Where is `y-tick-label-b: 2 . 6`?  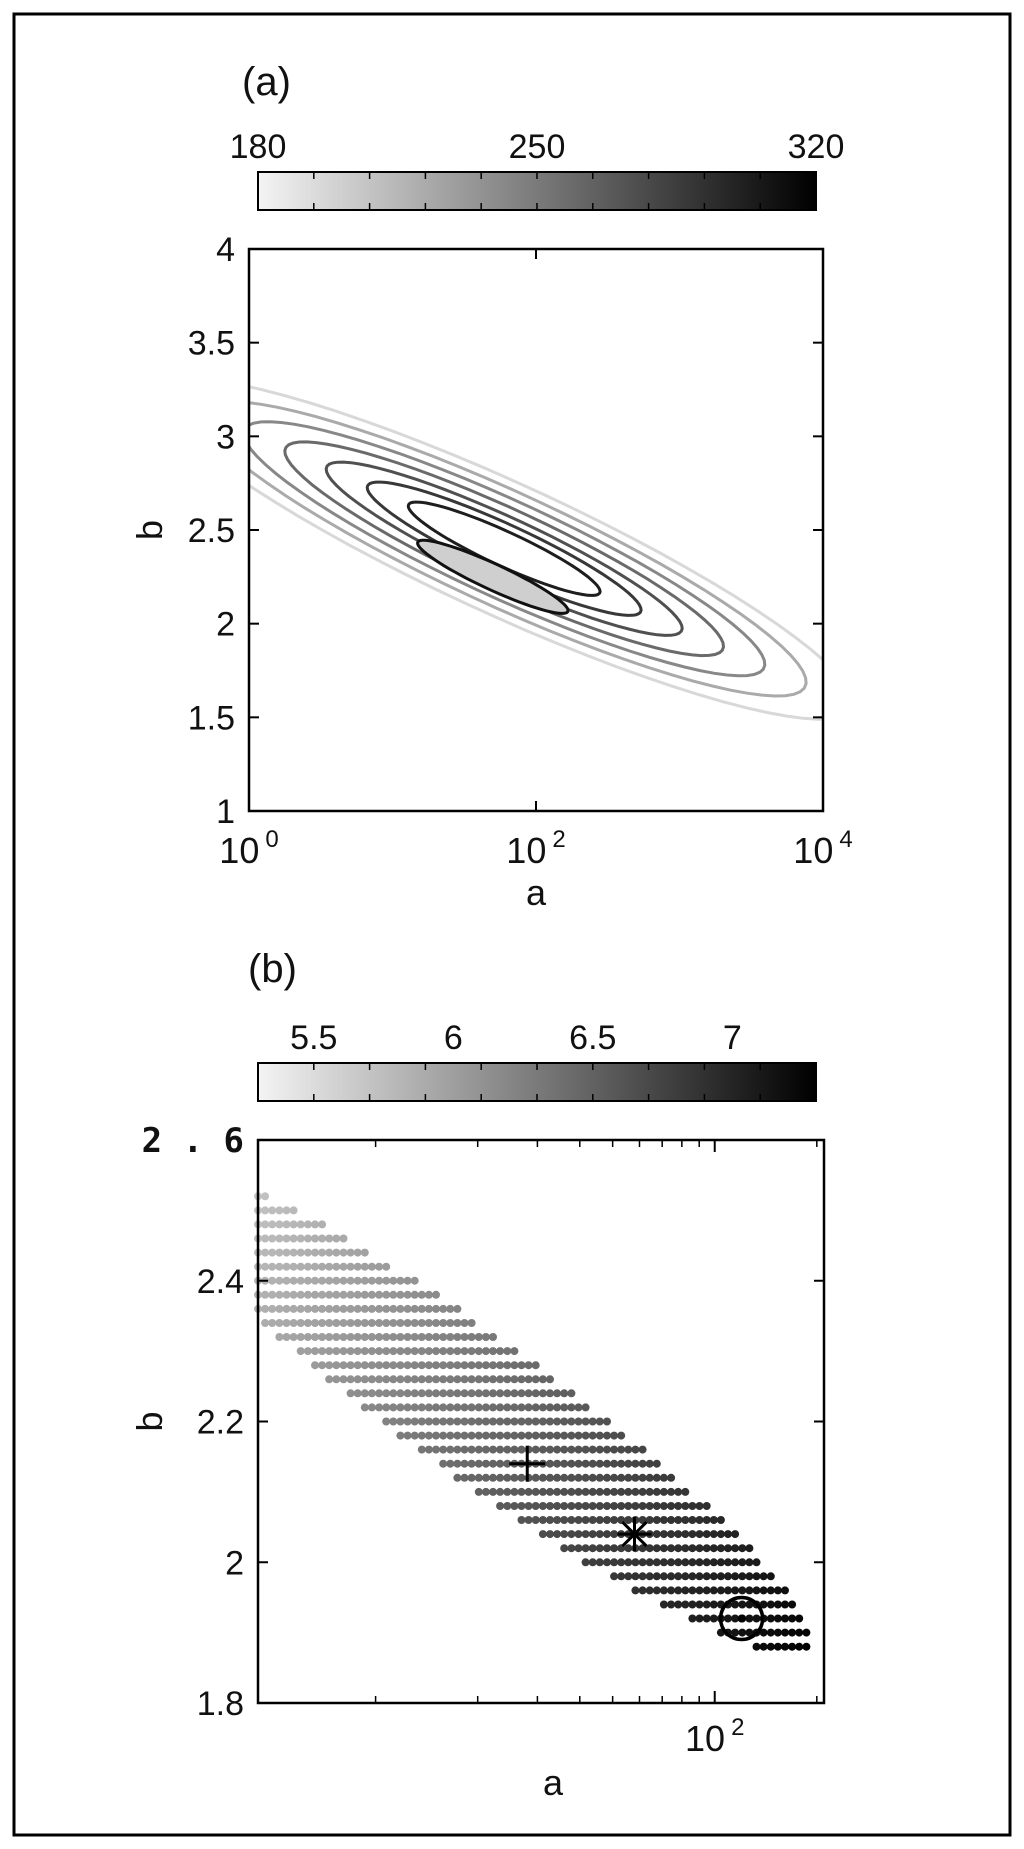 y-tick-label-b: 2 . 6 is located at coordinates (193, 1141).